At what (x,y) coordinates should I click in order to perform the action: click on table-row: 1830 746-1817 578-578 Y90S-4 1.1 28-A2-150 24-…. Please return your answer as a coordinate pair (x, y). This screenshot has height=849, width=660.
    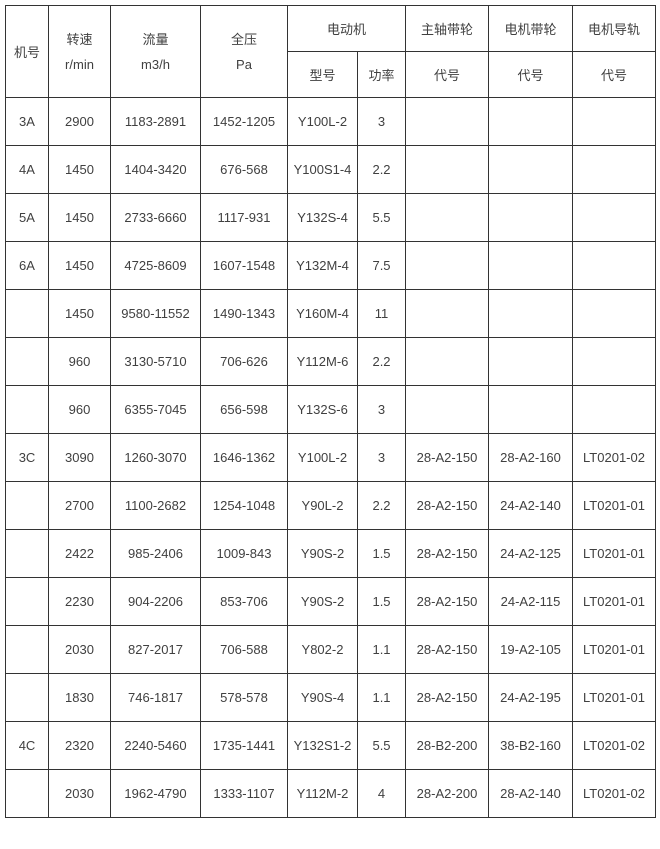
    Looking at the image, I should click on (331, 697).